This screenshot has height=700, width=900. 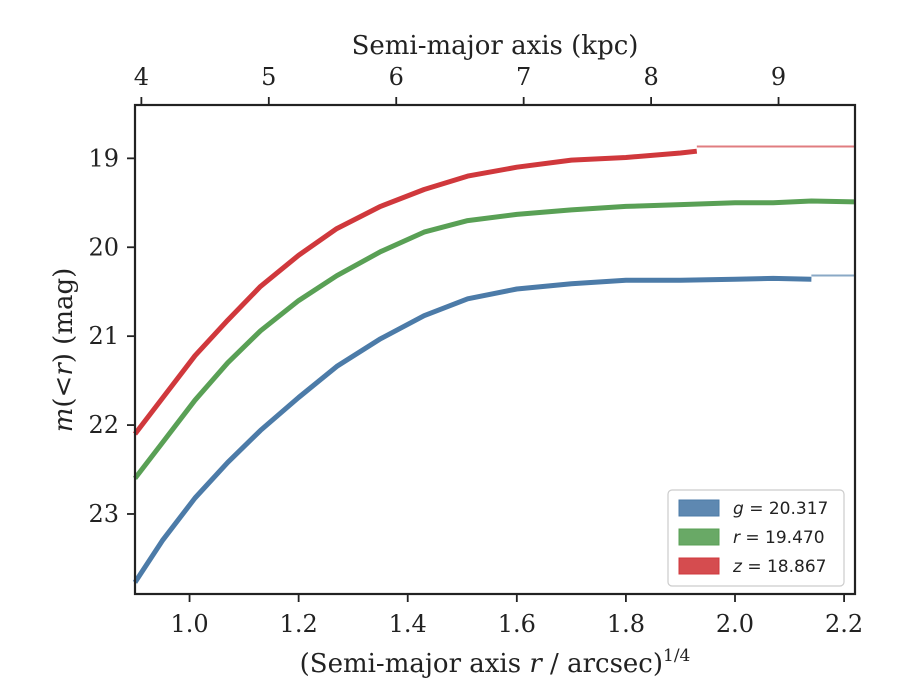 What do you see at coordinates (844, 624) in the screenshot?
I see `x-tick-label: 2.2` at bounding box center [844, 624].